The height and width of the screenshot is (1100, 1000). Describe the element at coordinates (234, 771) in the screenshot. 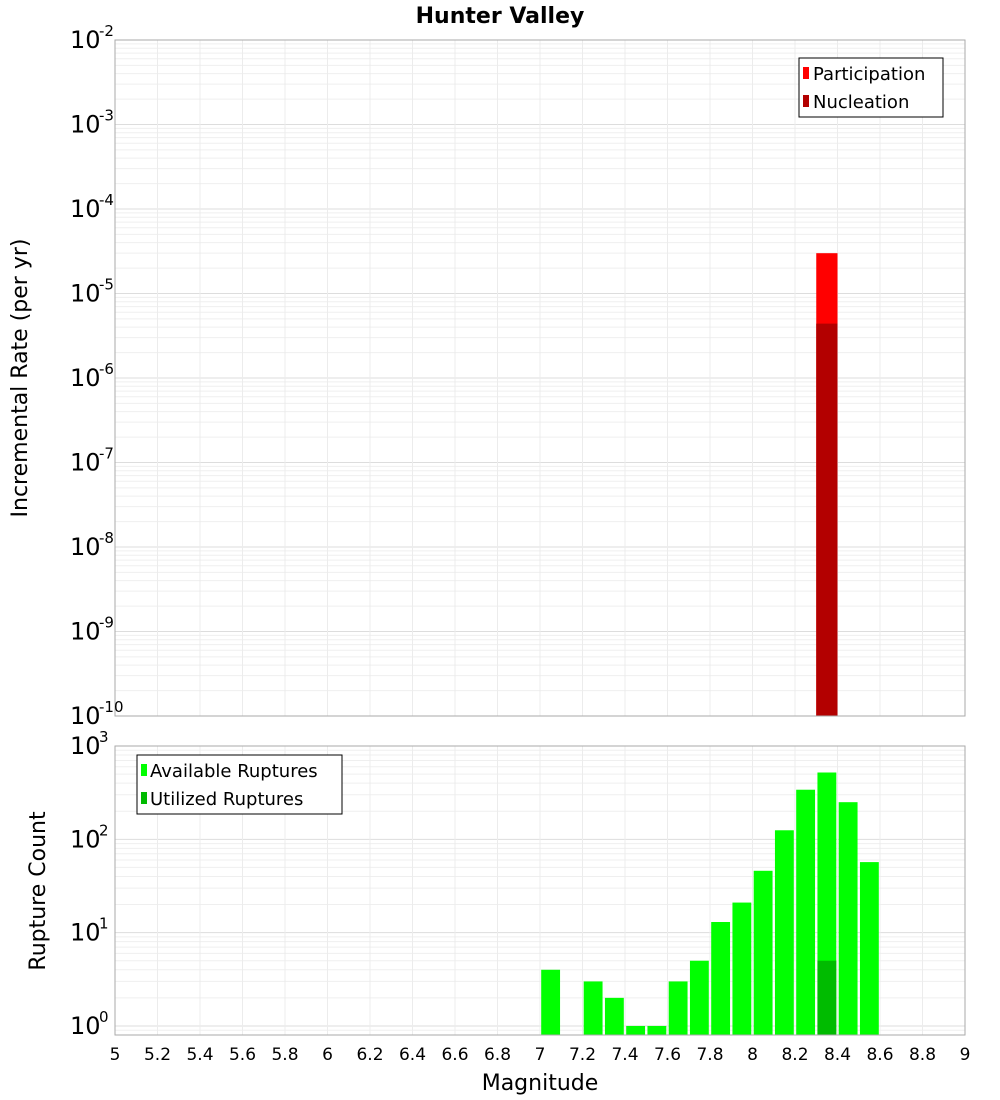

I see `legend-label-available: Available Ruptures` at that location.